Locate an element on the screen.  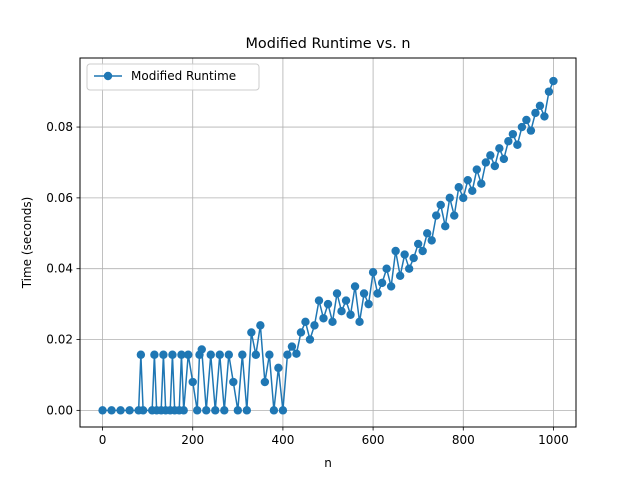
legend: Modified Runtime is located at coordinates (173, 77).